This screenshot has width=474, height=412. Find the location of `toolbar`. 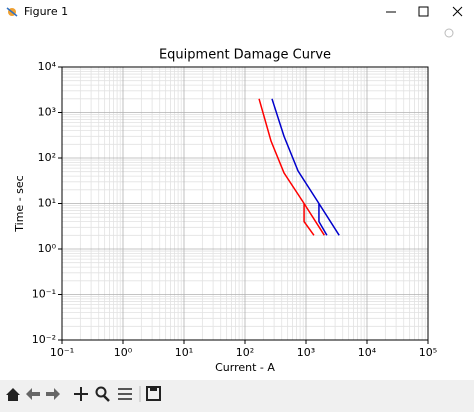

toolbar is located at coordinates (237, 394).